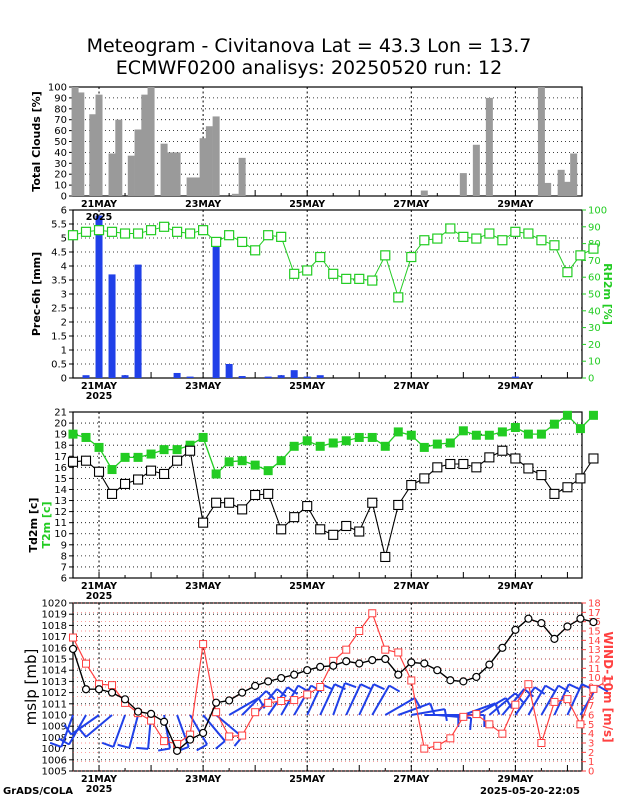 The width and height of the screenshot is (618, 800). Describe the element at coordinates (594, 227) in the screenshot. I see `rh-axis-tick-label: 90` at that location.